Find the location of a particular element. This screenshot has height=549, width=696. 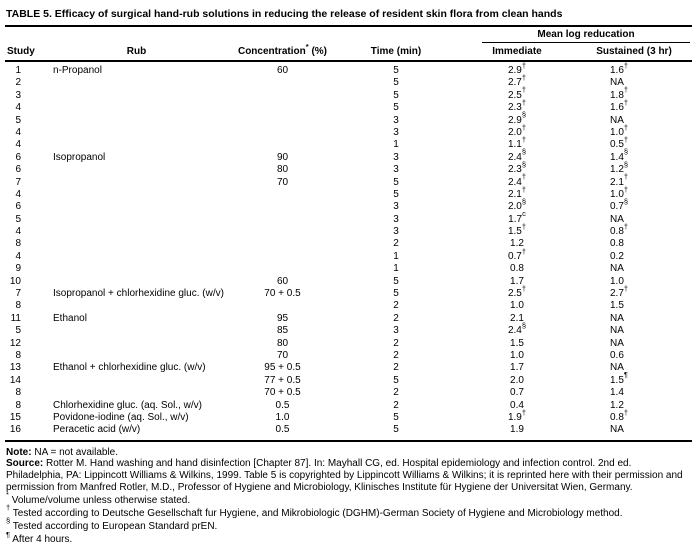

cell-immediate: 2.9§ is located at coordinates (517, 118).